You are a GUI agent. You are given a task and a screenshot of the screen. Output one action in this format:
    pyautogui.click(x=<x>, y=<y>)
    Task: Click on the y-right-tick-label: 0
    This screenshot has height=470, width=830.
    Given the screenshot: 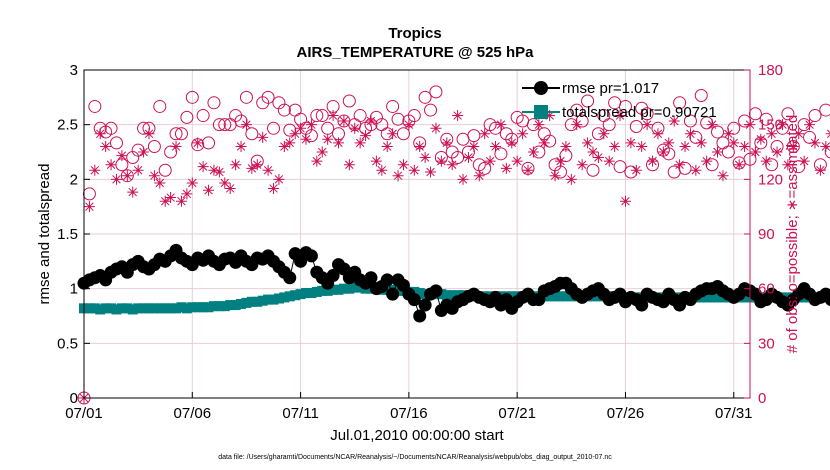 What is the action you would take?
    pyautogui.click(x=762, y=398)
    